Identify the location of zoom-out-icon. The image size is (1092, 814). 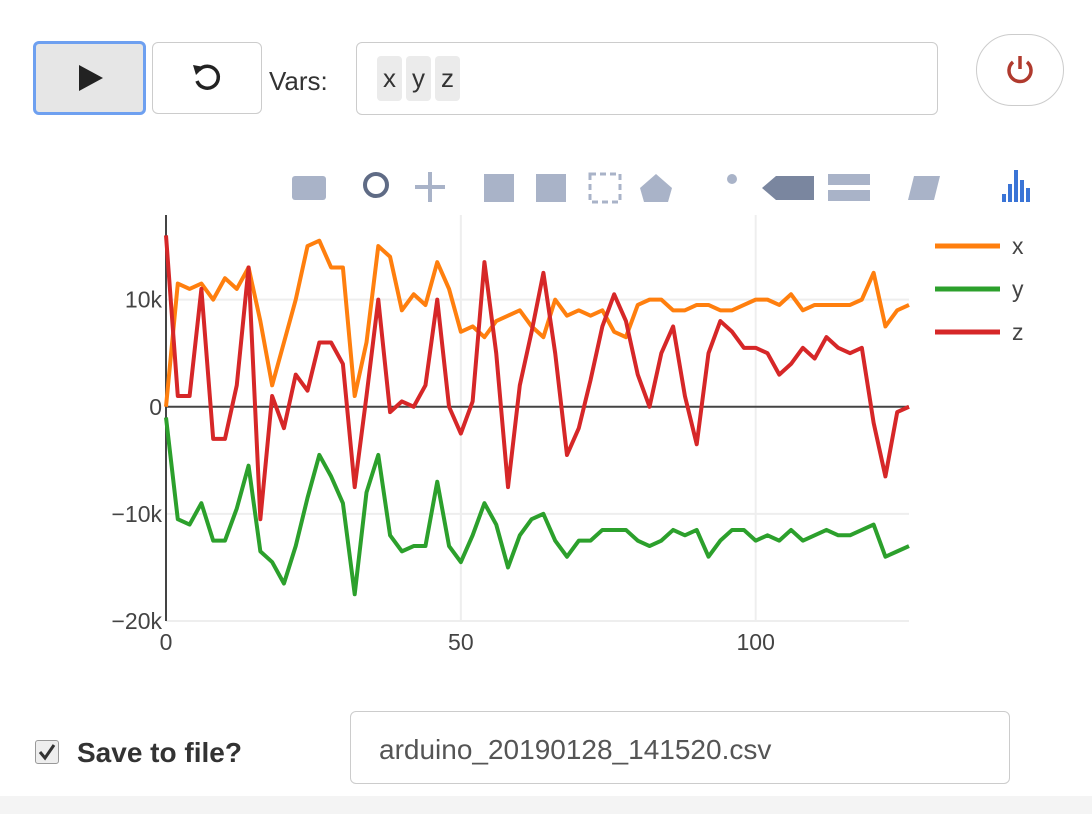
(551, 188).